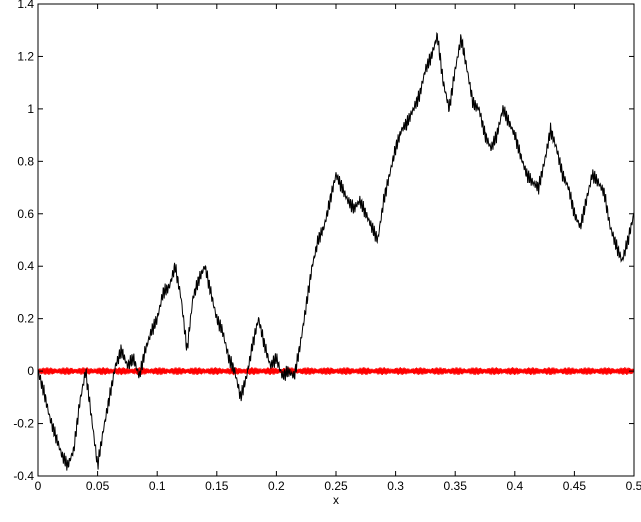 The width and height of the screenshot is (641, 522). What do you see at coordinates (336, 486) in the screenshot?
I see `x-tick-label: 0.25` at bounding box center [336, 486].